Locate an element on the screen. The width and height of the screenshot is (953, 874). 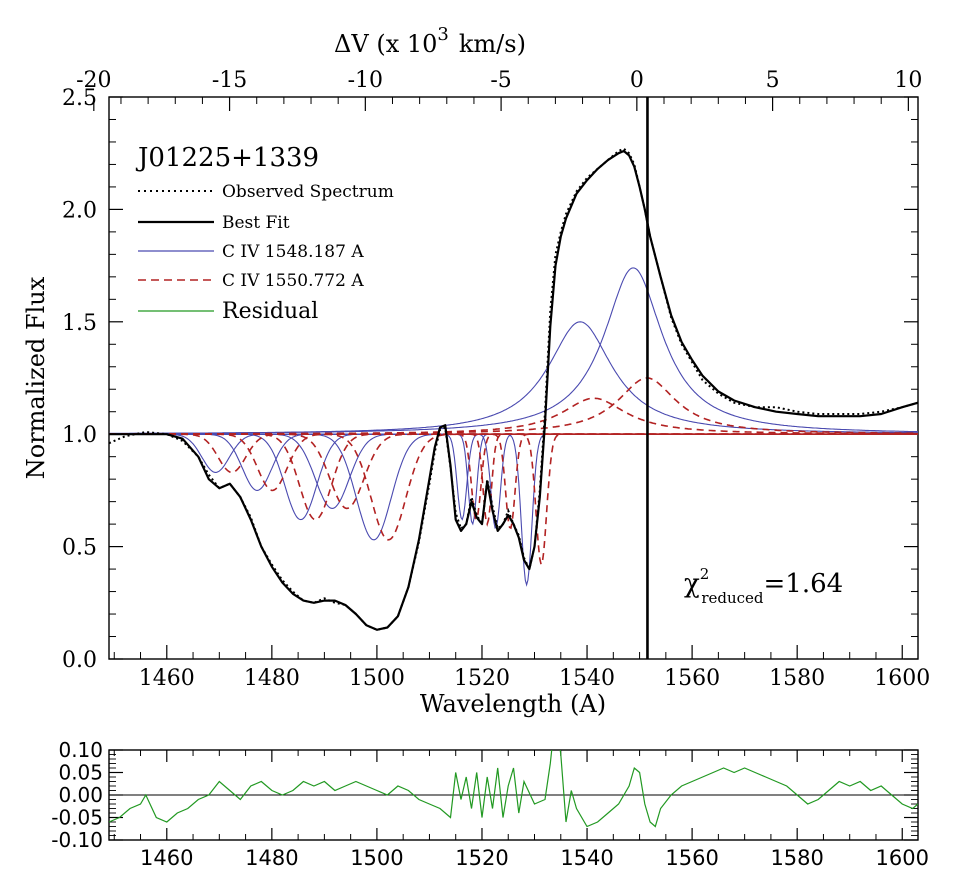
y-tick-label: 2.5 is located at coordinates (79, 98).